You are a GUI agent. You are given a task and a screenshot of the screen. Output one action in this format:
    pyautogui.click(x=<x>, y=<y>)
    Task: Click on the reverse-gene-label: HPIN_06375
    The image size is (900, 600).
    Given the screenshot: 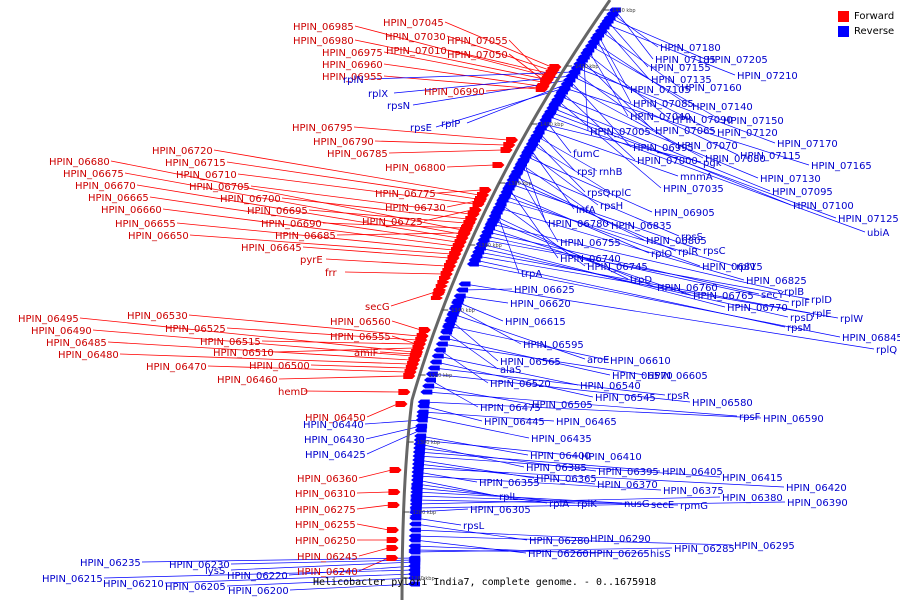 What is the action you would take?
    pyautogui.click(x=693, y=491)
    